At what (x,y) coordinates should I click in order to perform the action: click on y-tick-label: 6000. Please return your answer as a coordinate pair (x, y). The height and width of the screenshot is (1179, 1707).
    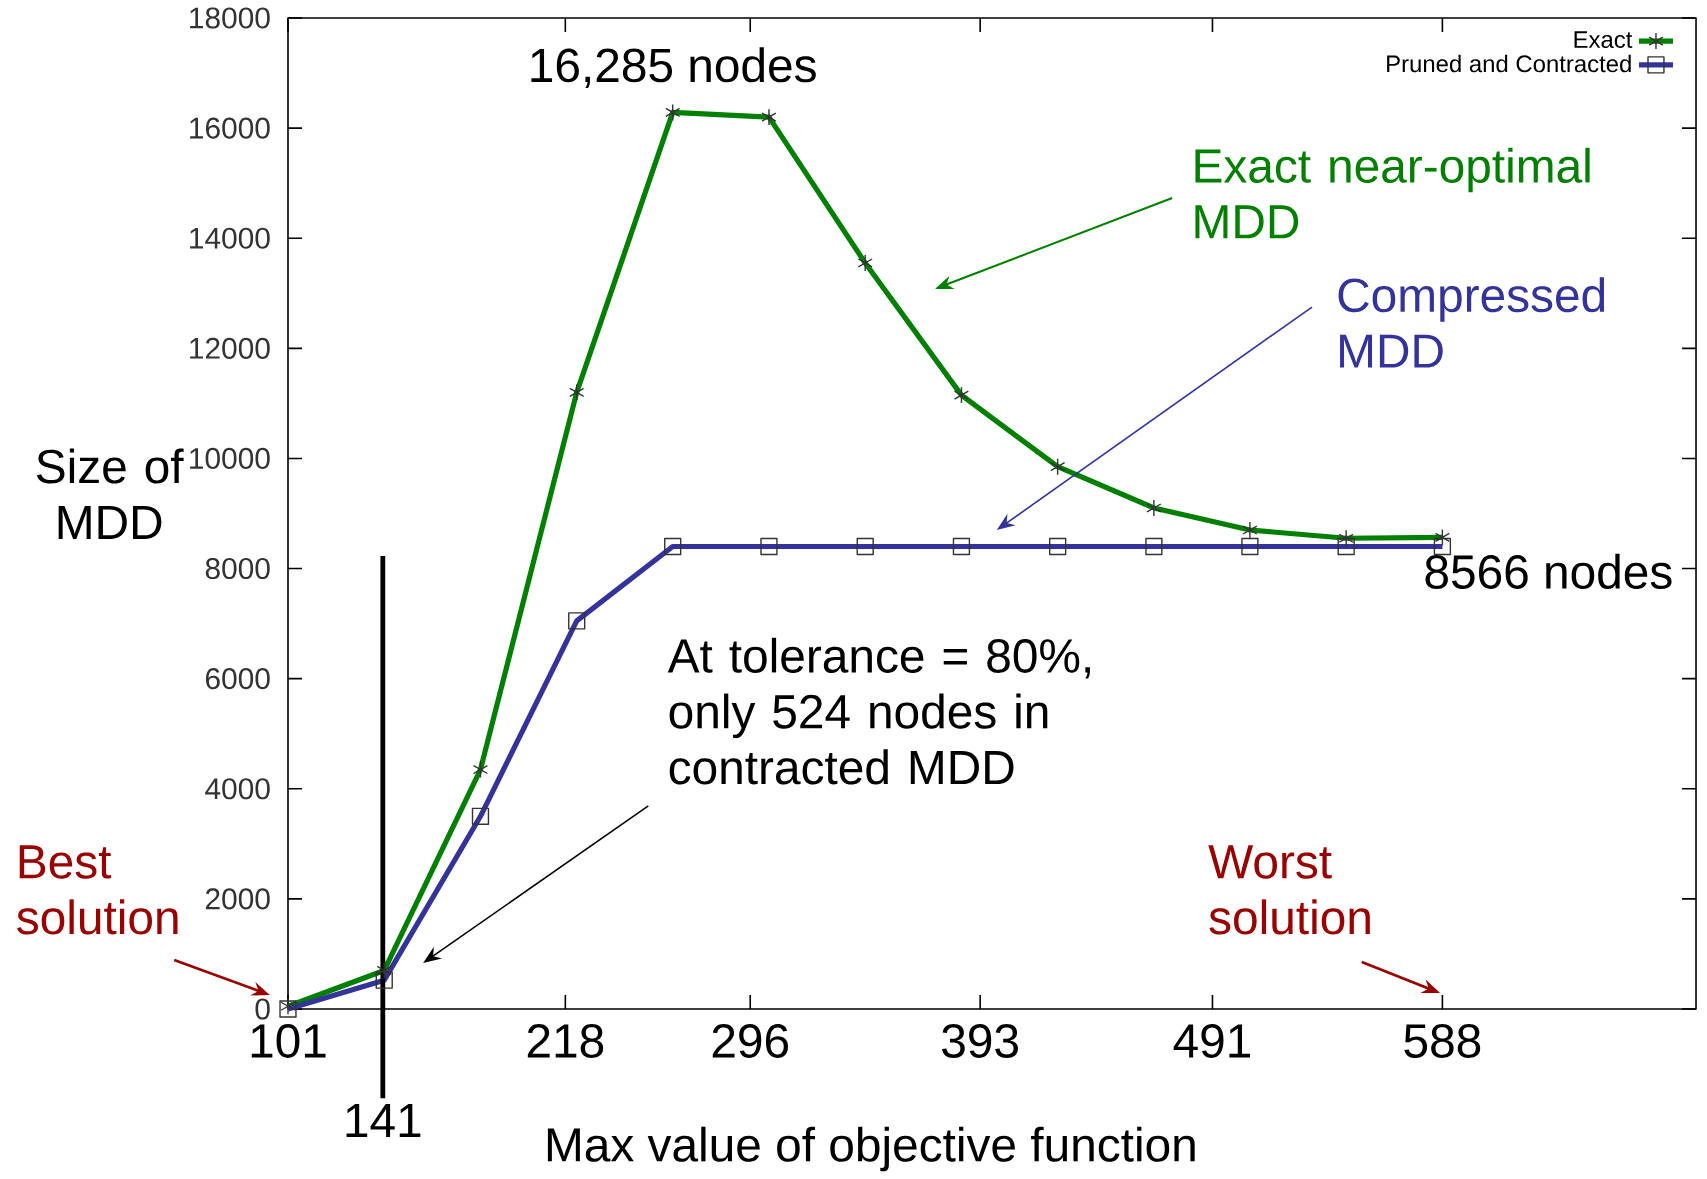
    Looking at the image, I should click on (238, 679).